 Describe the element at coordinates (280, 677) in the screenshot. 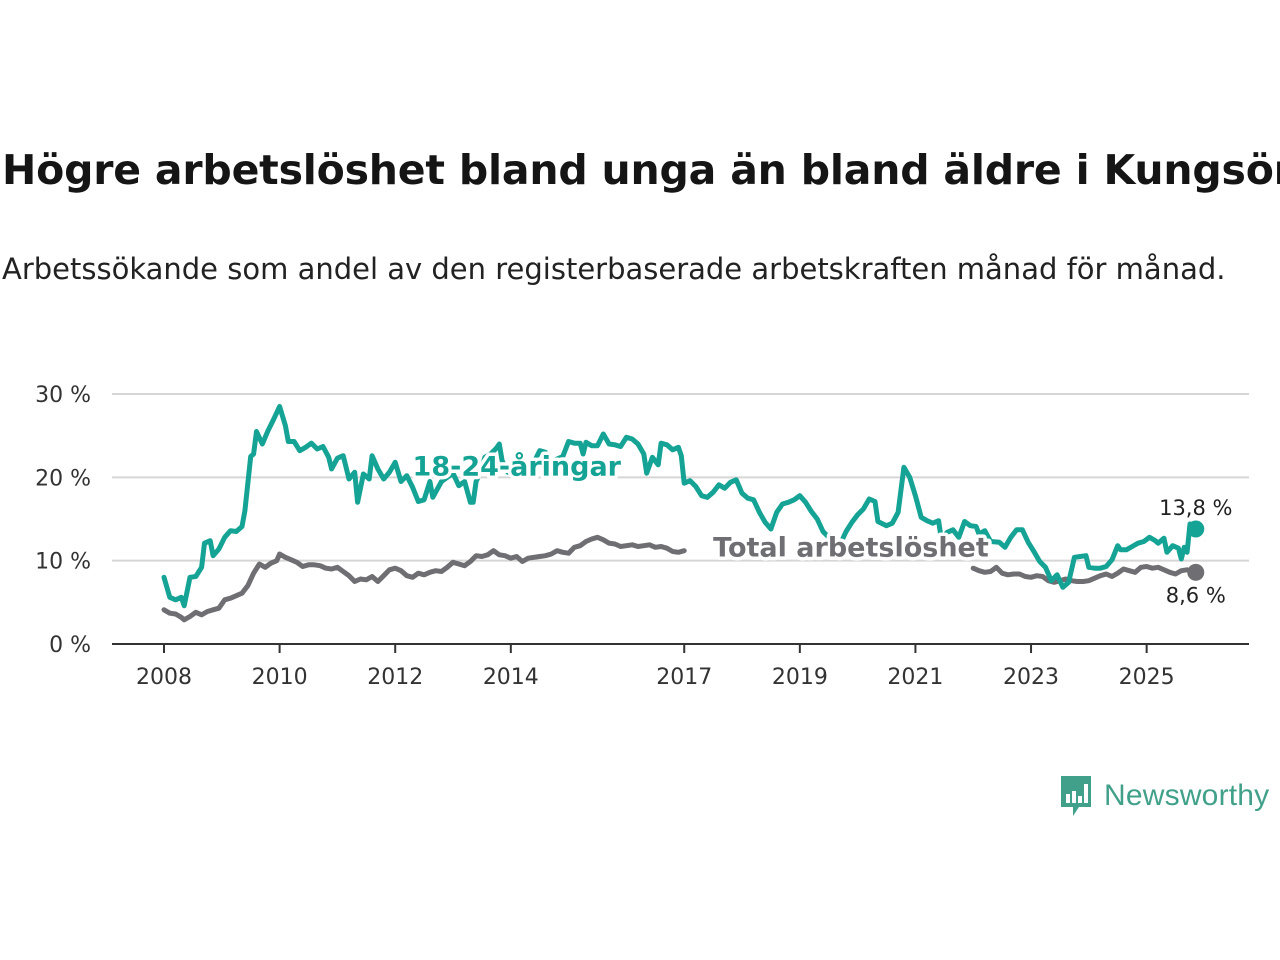

I see `x-tick-label: 2010` at that location.